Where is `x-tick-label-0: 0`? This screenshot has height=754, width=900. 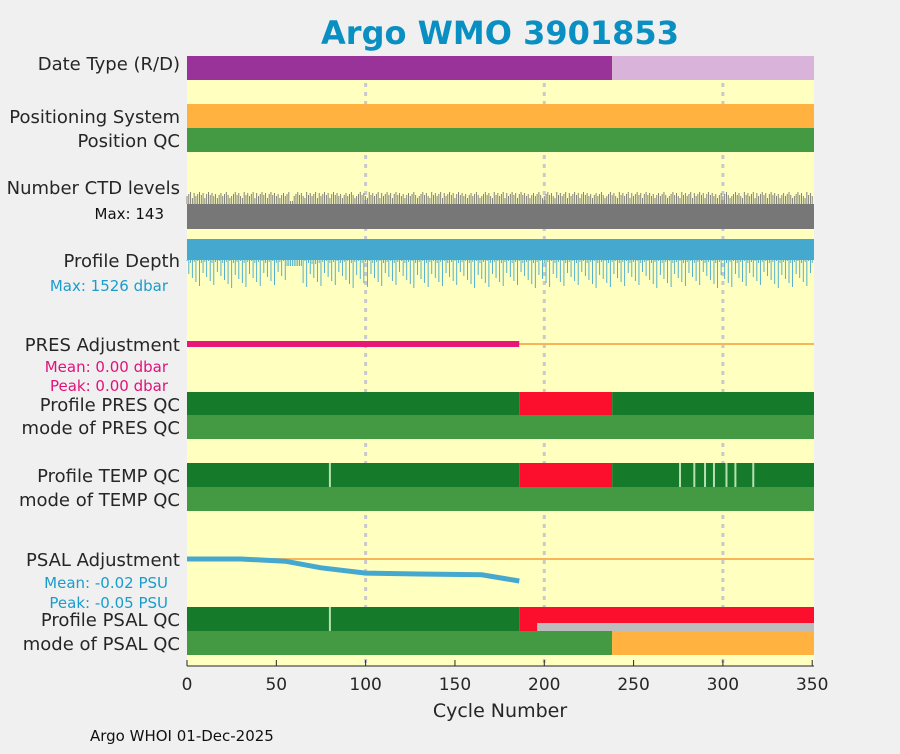
x-tick-label-0: 0 is located at coordinates (187, 685).